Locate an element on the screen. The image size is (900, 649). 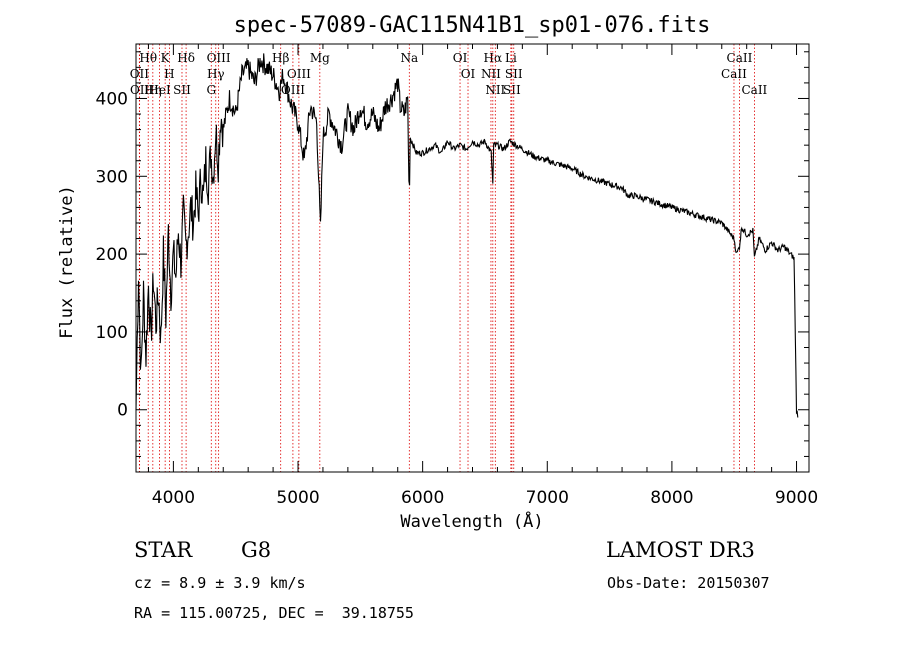
spectral-line-label: Na is located at coordinates (409, 58).